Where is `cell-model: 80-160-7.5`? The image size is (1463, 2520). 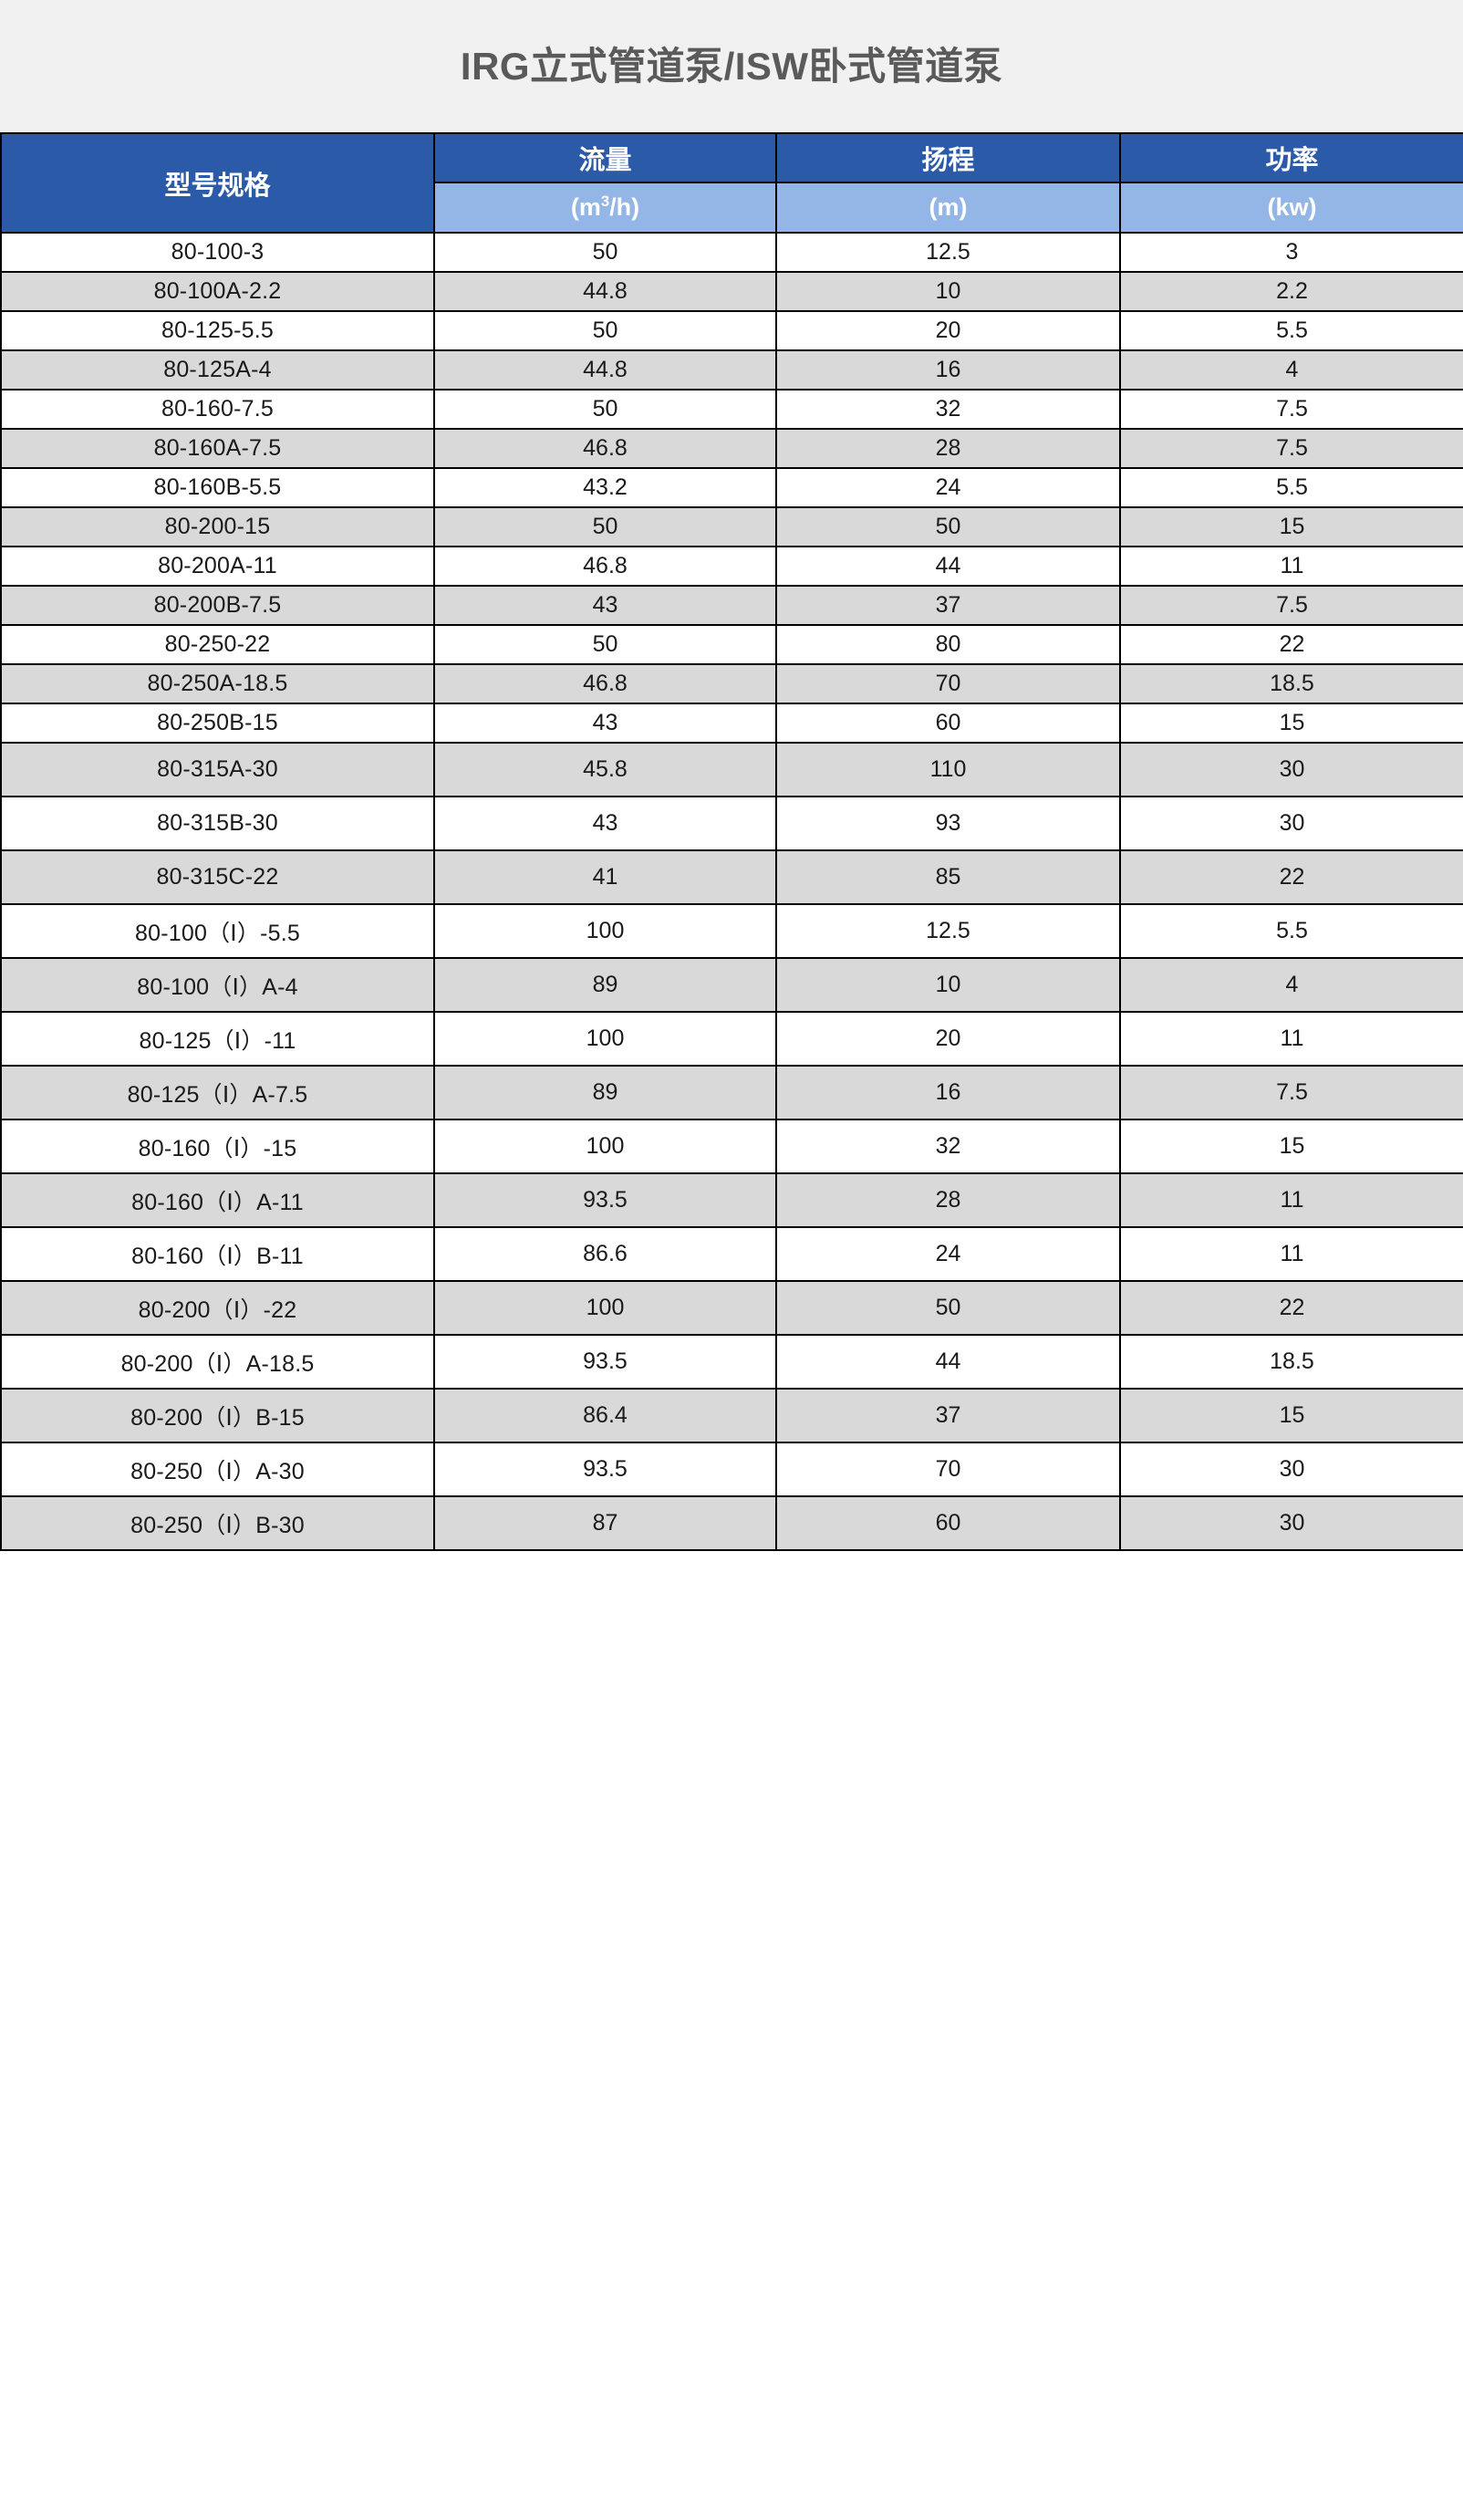
cell-model: 80-160-7.5 is located at coordinates (217, 409).